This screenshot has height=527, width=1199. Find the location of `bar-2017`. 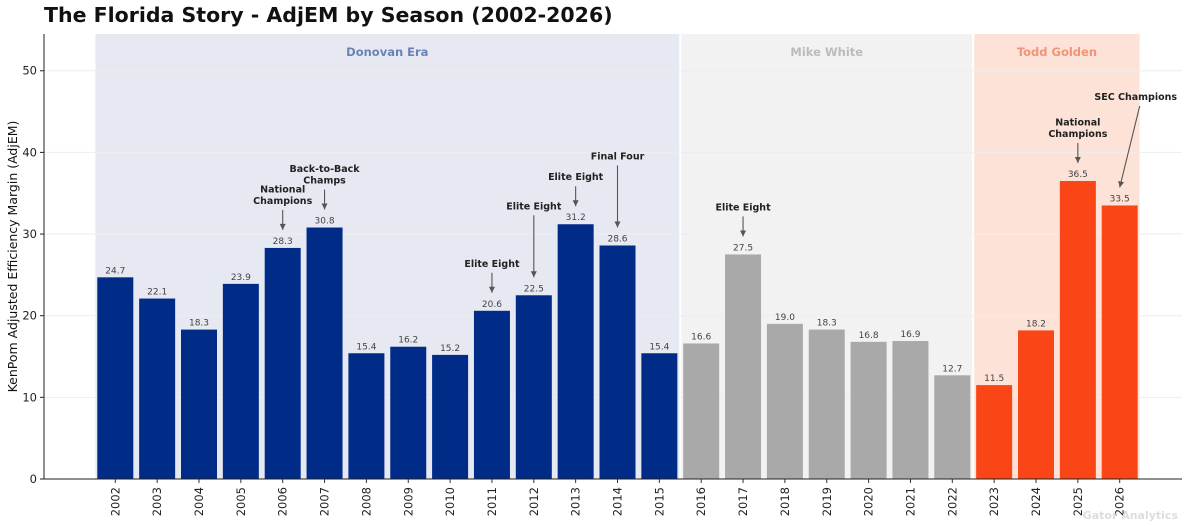

bar-2017 is located at coordinates (743, 366).